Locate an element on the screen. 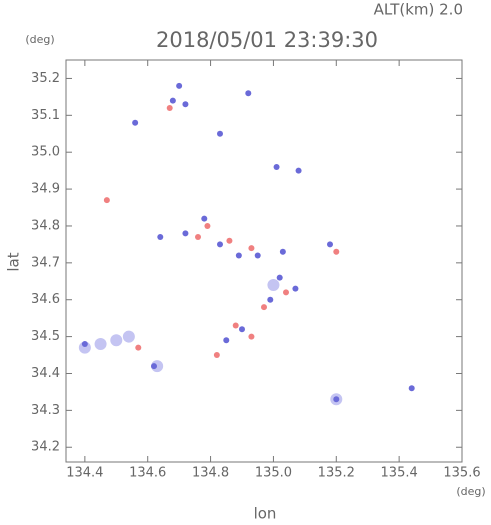 Image resolution: width=491 pixels, height=525 pixels. y-unit: (deg) is located at coordinates (39, 39).